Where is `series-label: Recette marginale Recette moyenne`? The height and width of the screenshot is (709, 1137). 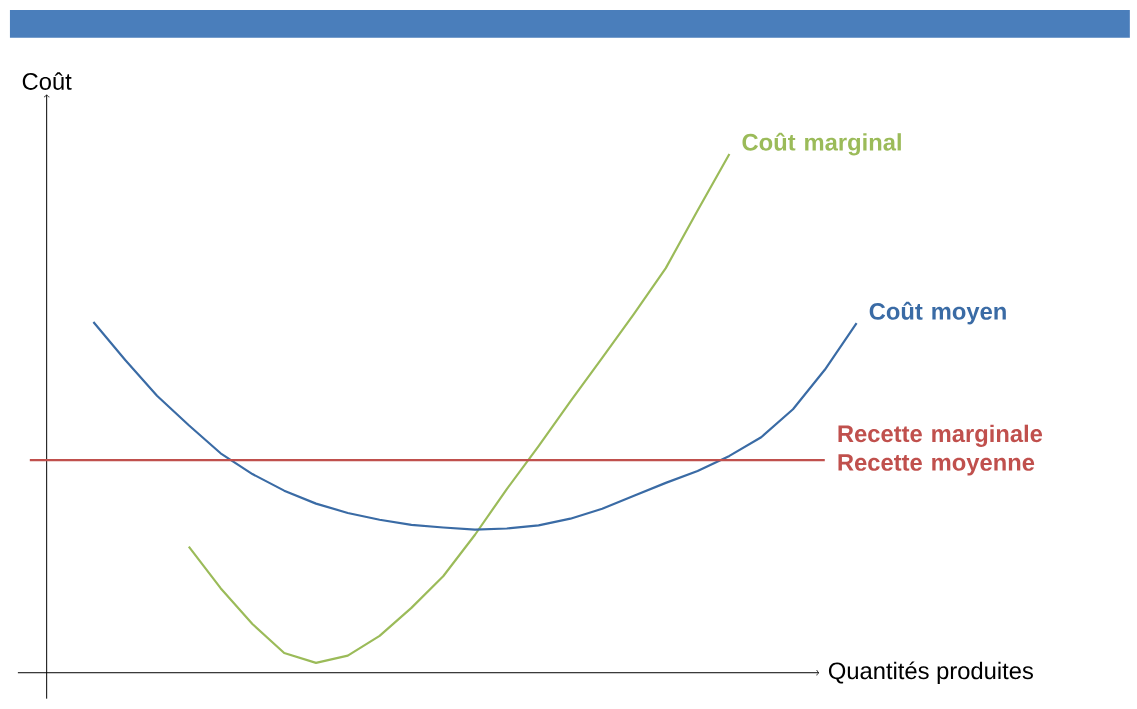
series-label: Recette marginale Recette moyenne is located at coordinates (940, 450).